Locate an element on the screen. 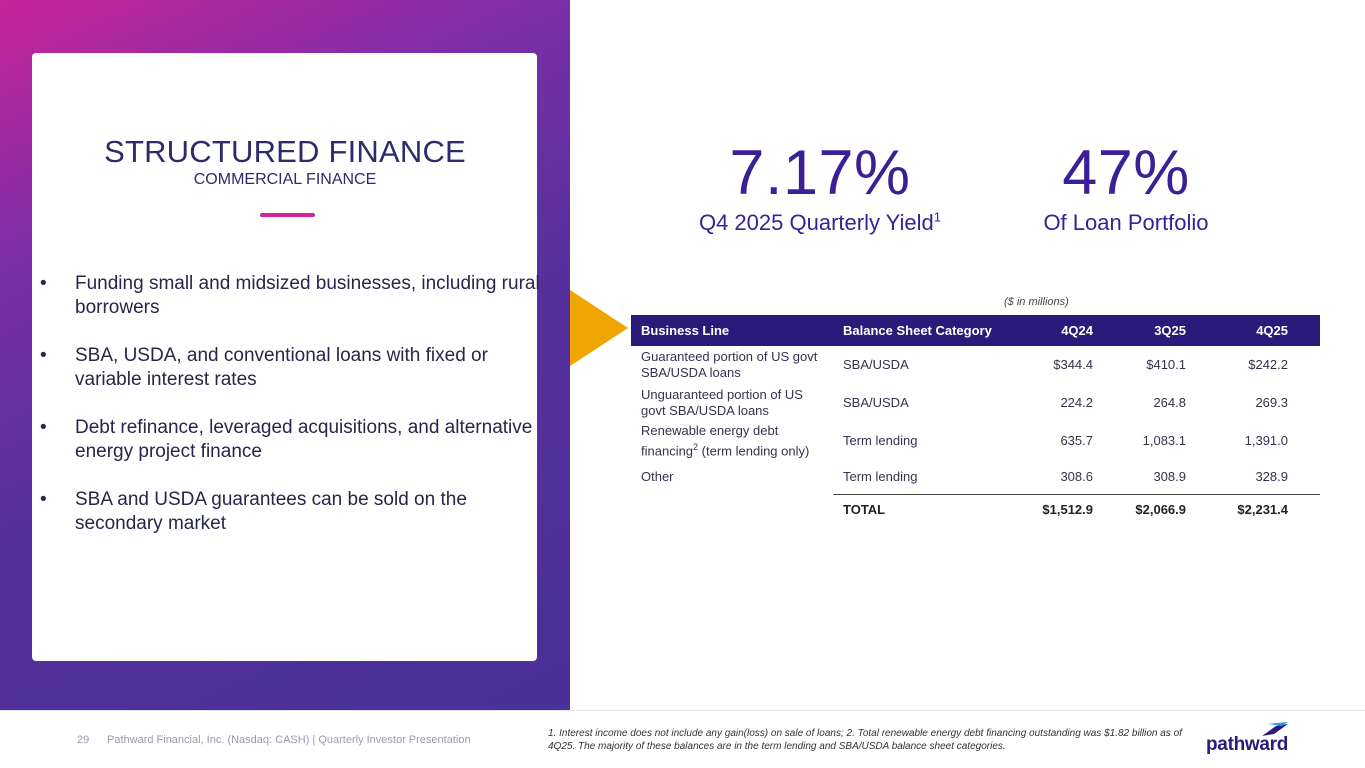  portfolio-metric-value: 47% is located at coordinates (1126, 173).